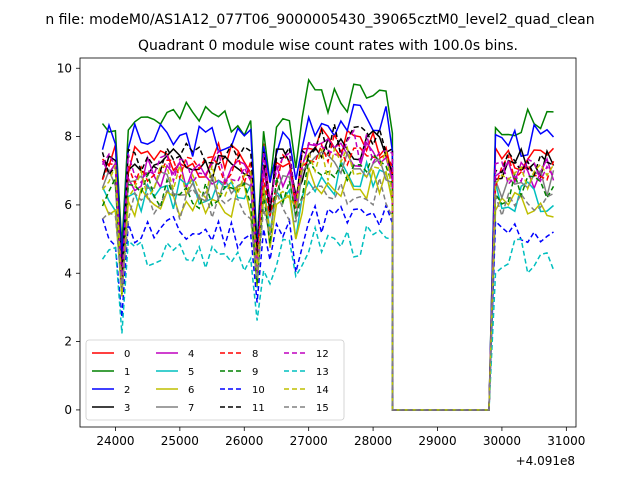 This screenshot has height=480, width=640. Describe the element at coordinates (255, 354) in the screenshot. I see `legend-label-8: 8` at that location.